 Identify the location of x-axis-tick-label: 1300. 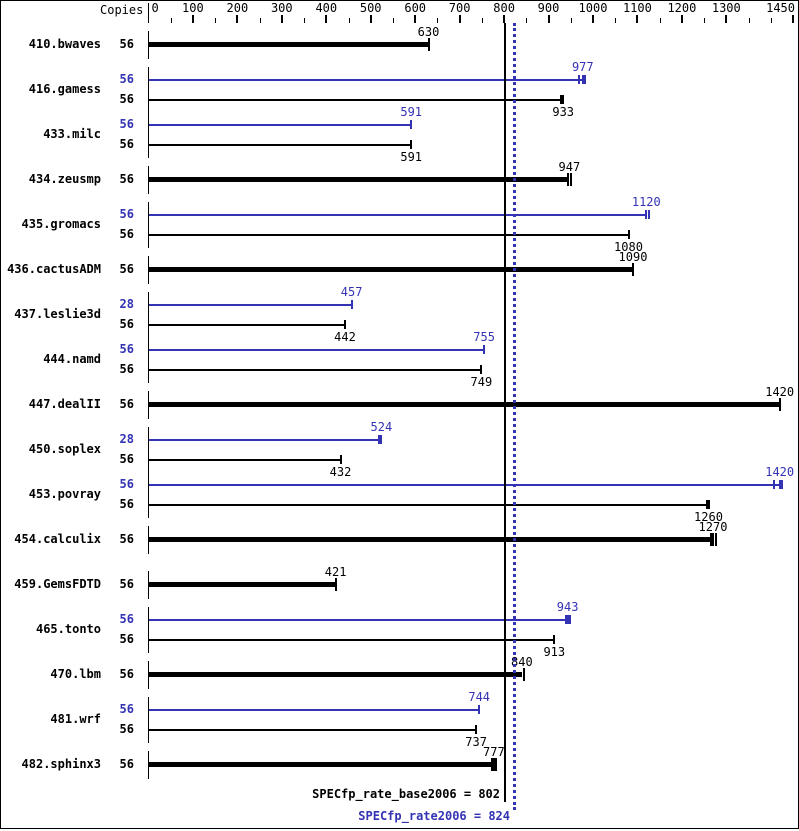
(726, 8).